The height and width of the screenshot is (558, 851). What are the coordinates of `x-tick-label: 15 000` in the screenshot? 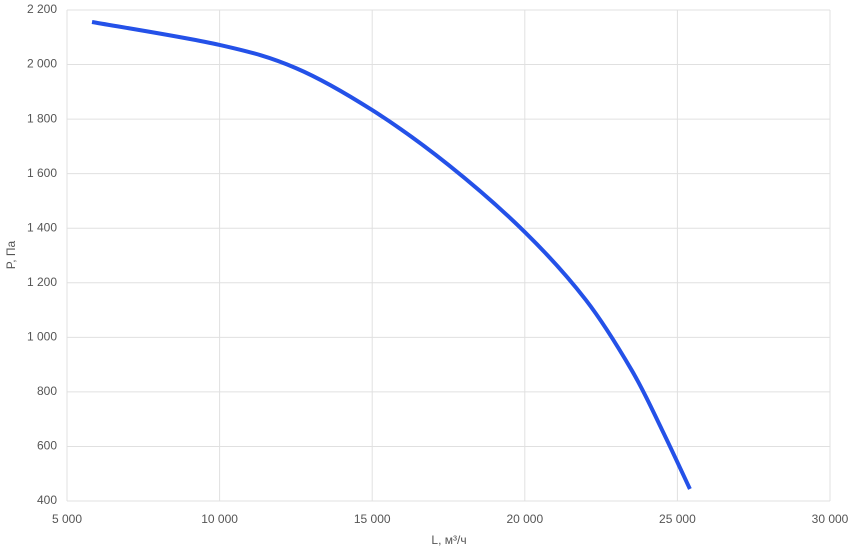 It's located at (372, 519).